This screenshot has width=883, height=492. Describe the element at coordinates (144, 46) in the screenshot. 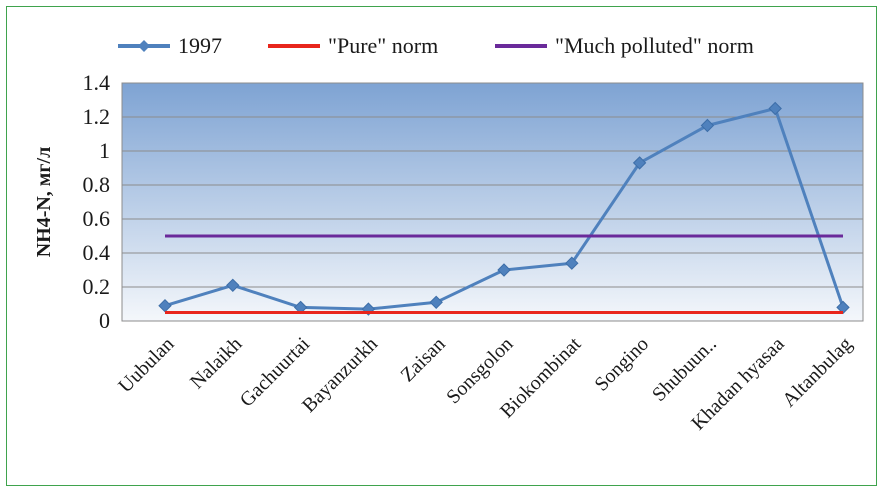

I see `legend-marker` at that location.